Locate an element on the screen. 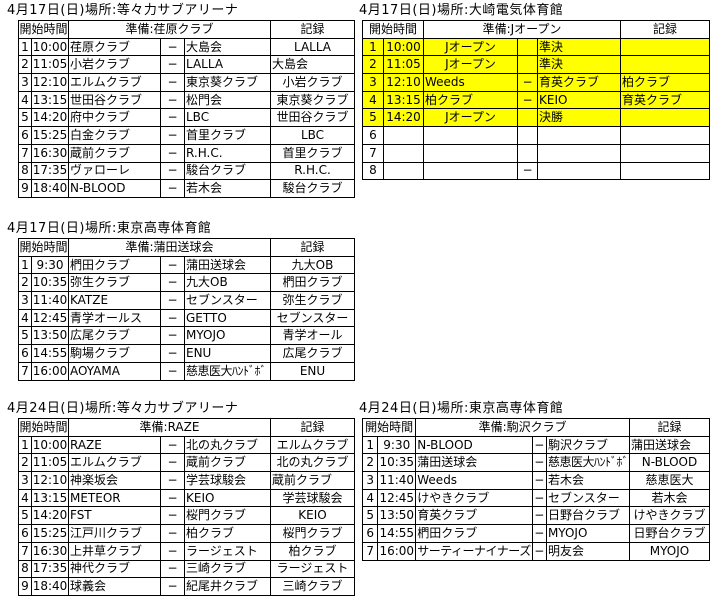  match-row: 4 13:15 世田谷クラブ − 松門会 東京葵クラブ is located at coordinates (186, 100).